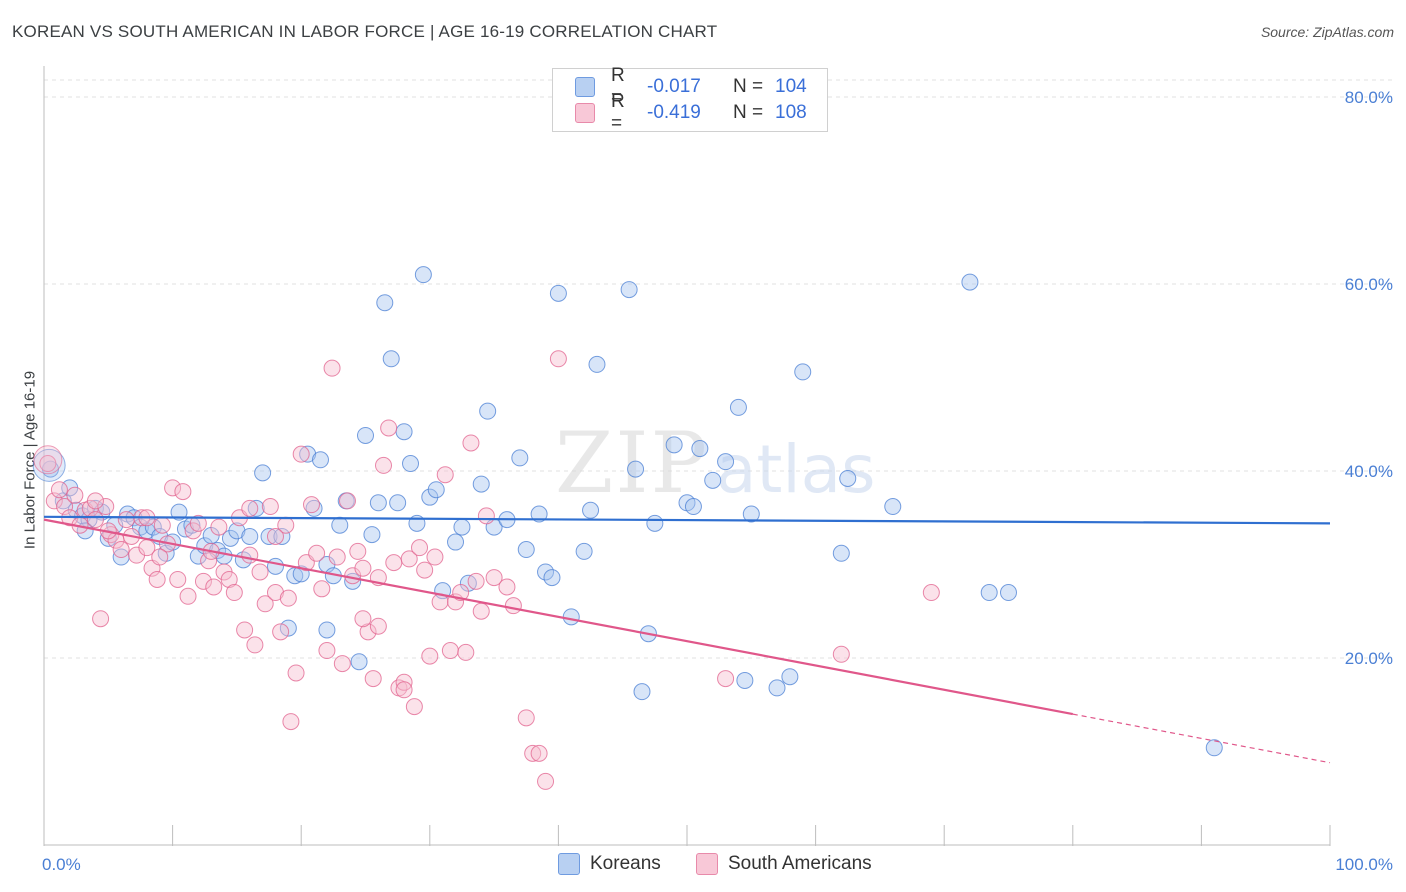 This screenshot has width=1406, height=892. Describe the element at coordinates (707, 864) in the screenshot. I see `bottom-legend-swatch-south-americans` at that location.